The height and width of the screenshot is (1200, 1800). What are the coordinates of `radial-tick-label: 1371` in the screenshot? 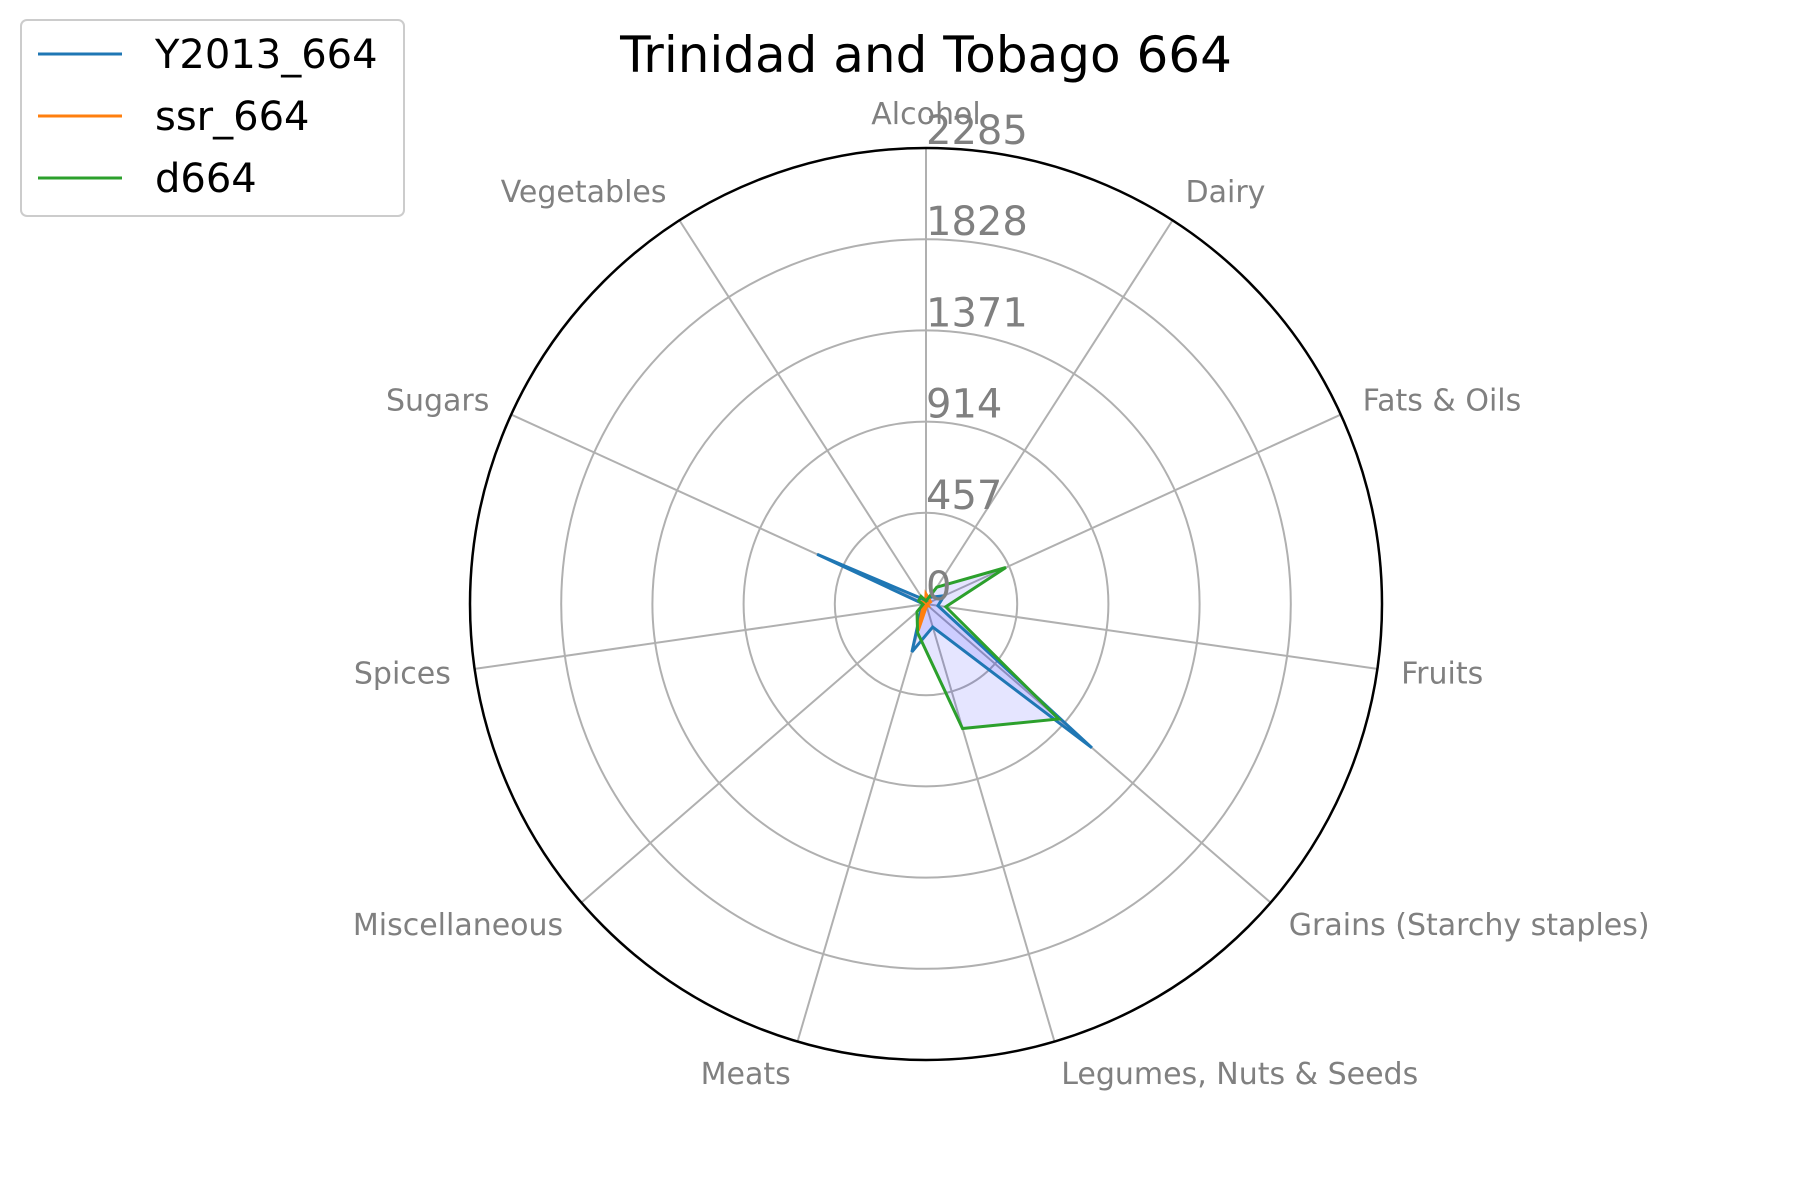 It's located at (977, 313).